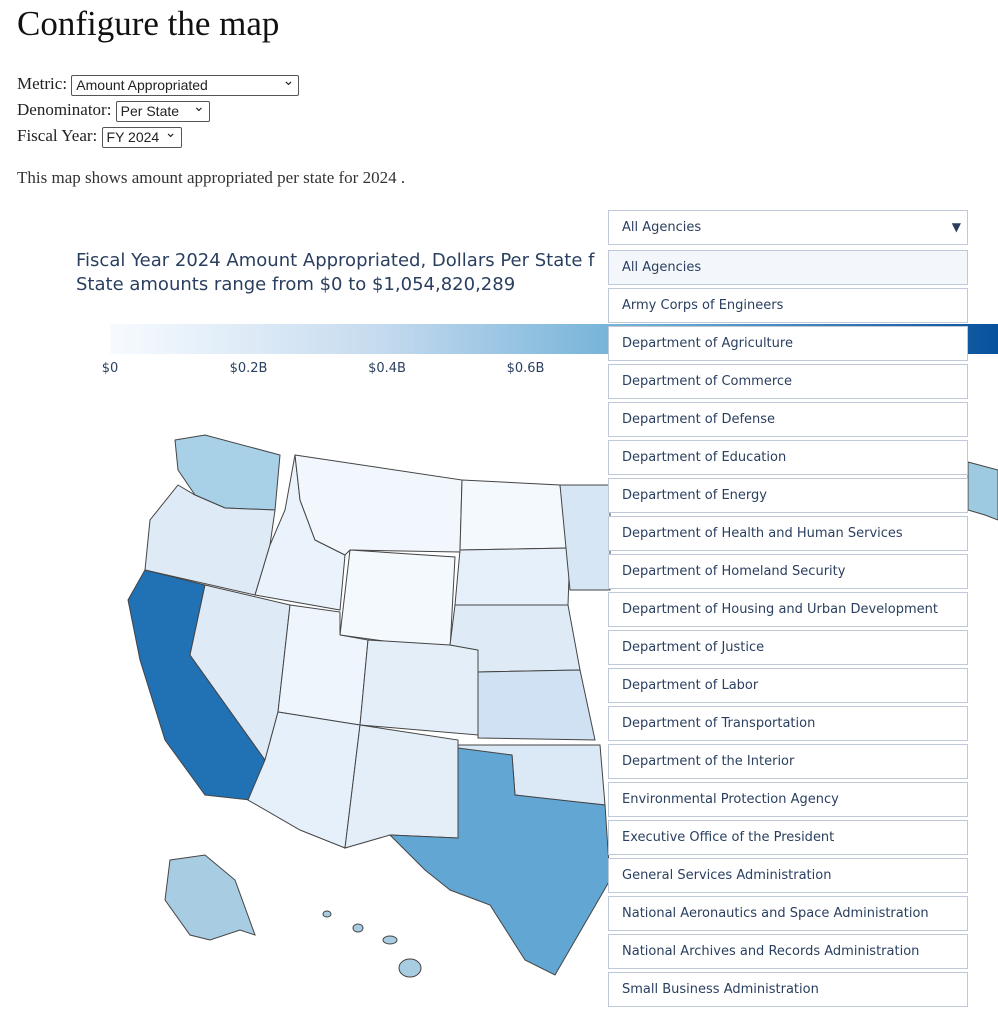 The image size is (998, 1026). I want to click on agency-option: General Services Administration, so click(788, 875).